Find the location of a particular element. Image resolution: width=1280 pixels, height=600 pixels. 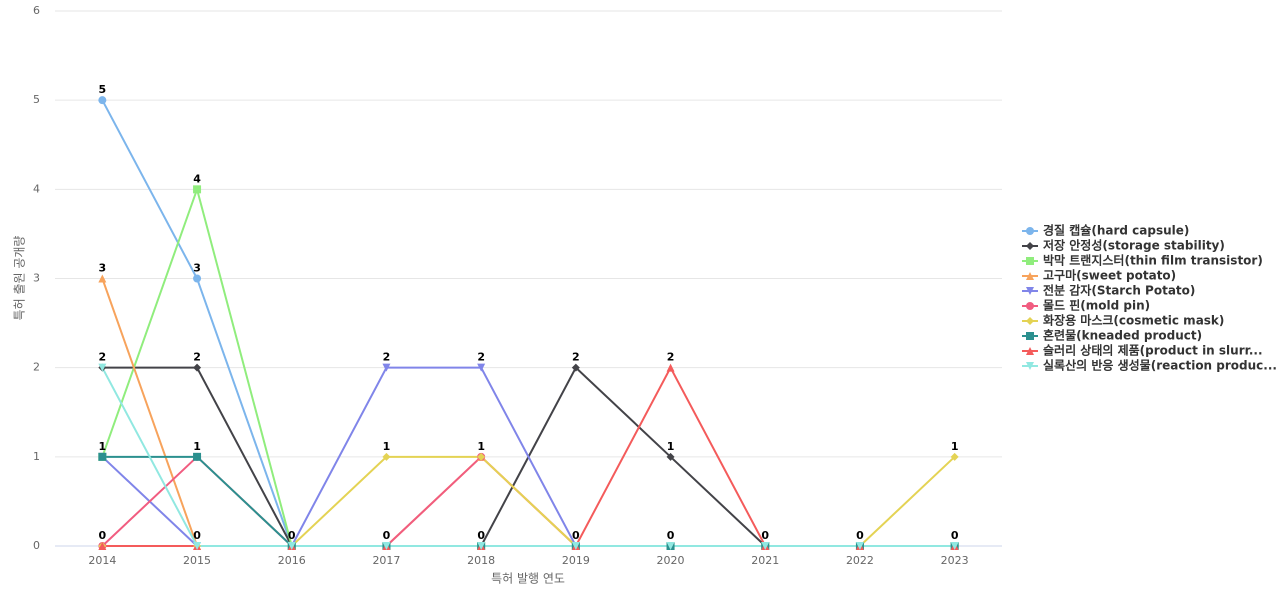

x-tick-label: 2018 is located at coordinates (481, 560).